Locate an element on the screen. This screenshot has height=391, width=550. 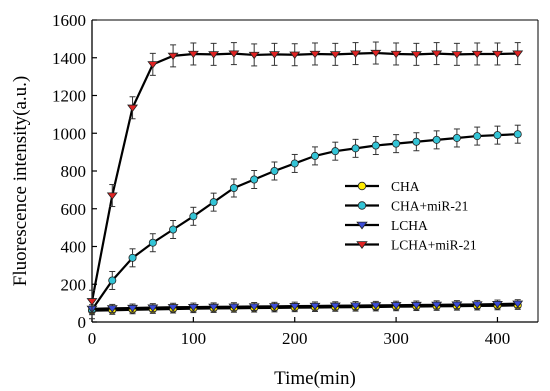
legend-label: LCHA is located at coordinates (409, 225).